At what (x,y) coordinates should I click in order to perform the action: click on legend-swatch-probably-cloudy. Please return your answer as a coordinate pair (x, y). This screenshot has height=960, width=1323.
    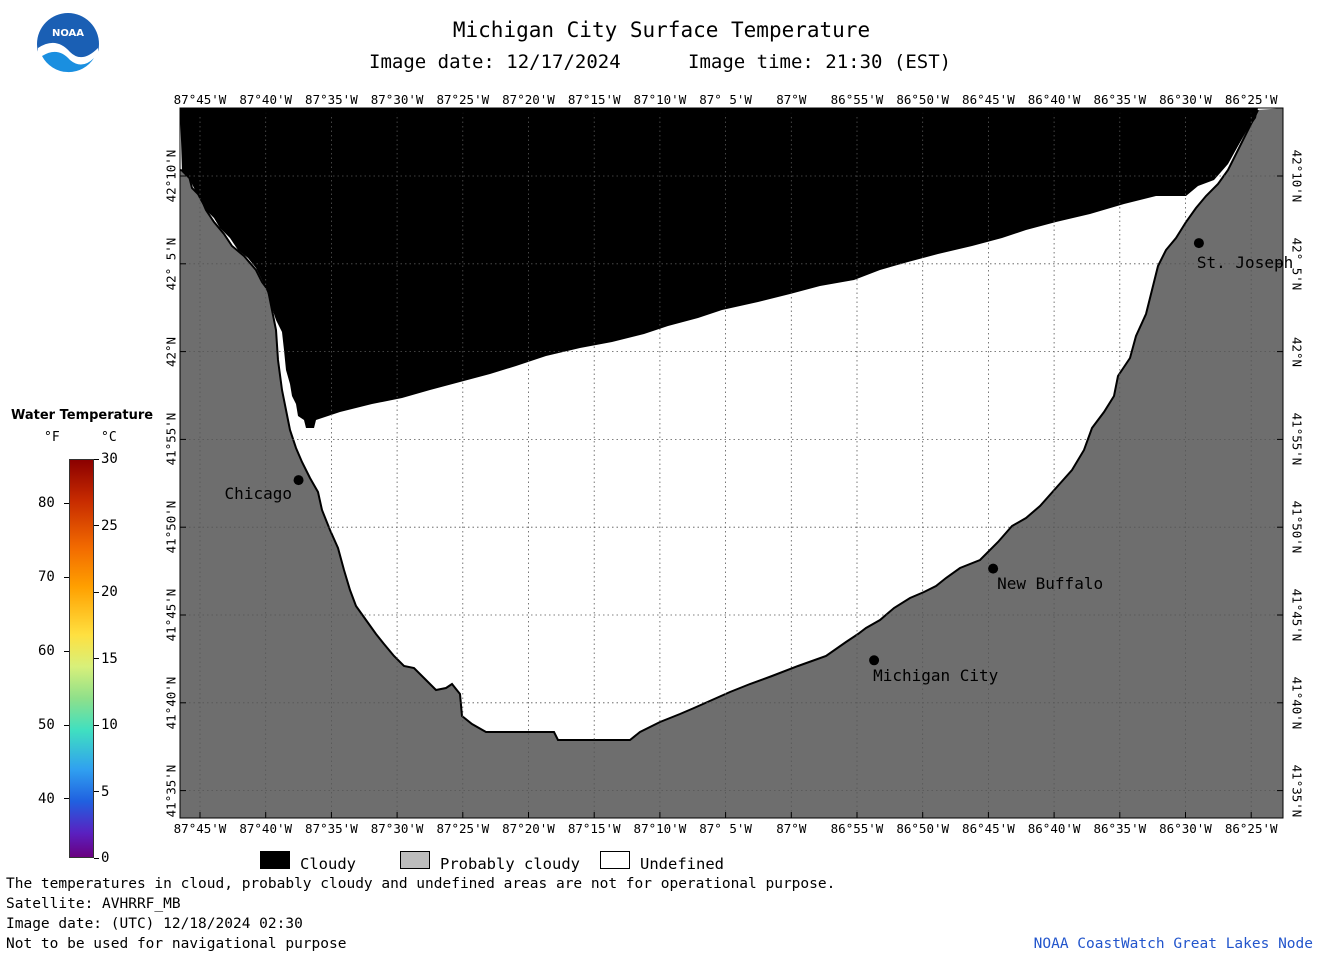
    Looking at the image, I should click on (415, 860).